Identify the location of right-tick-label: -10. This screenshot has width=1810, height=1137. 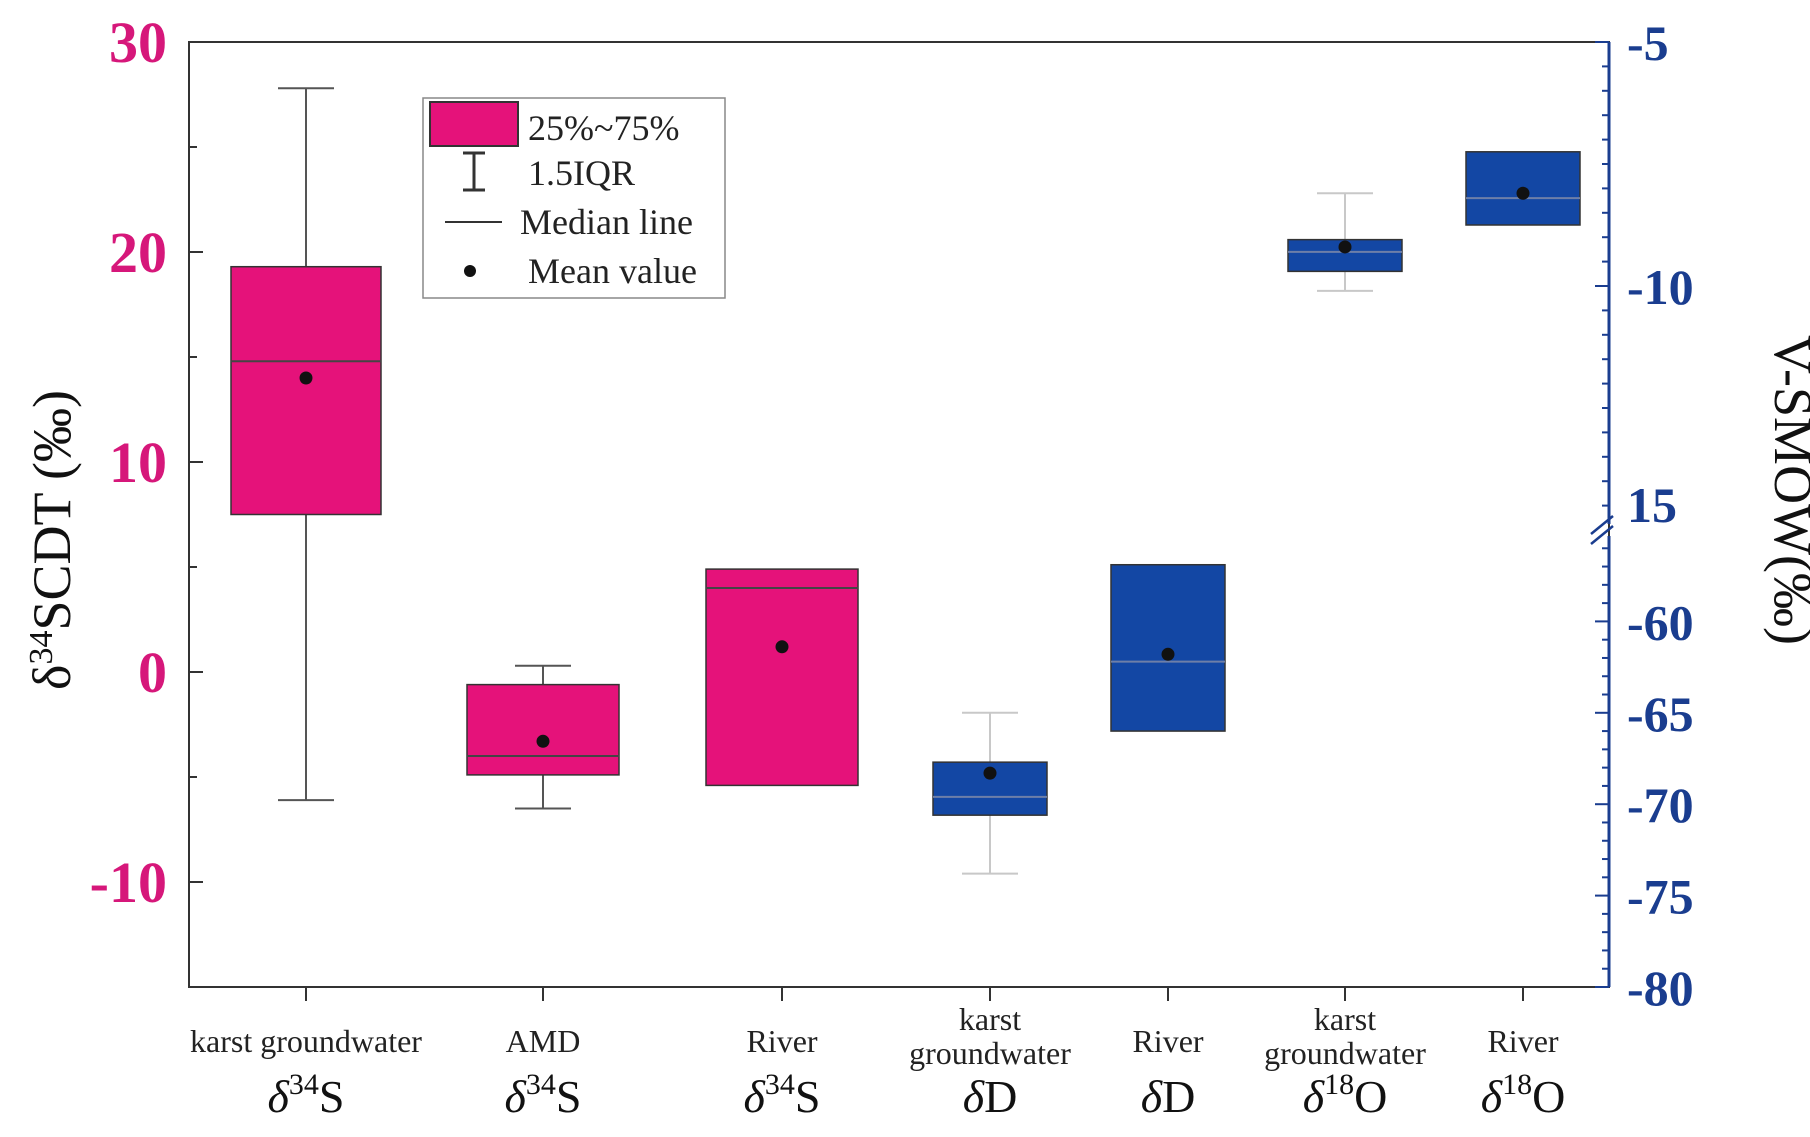
(1660, 287).